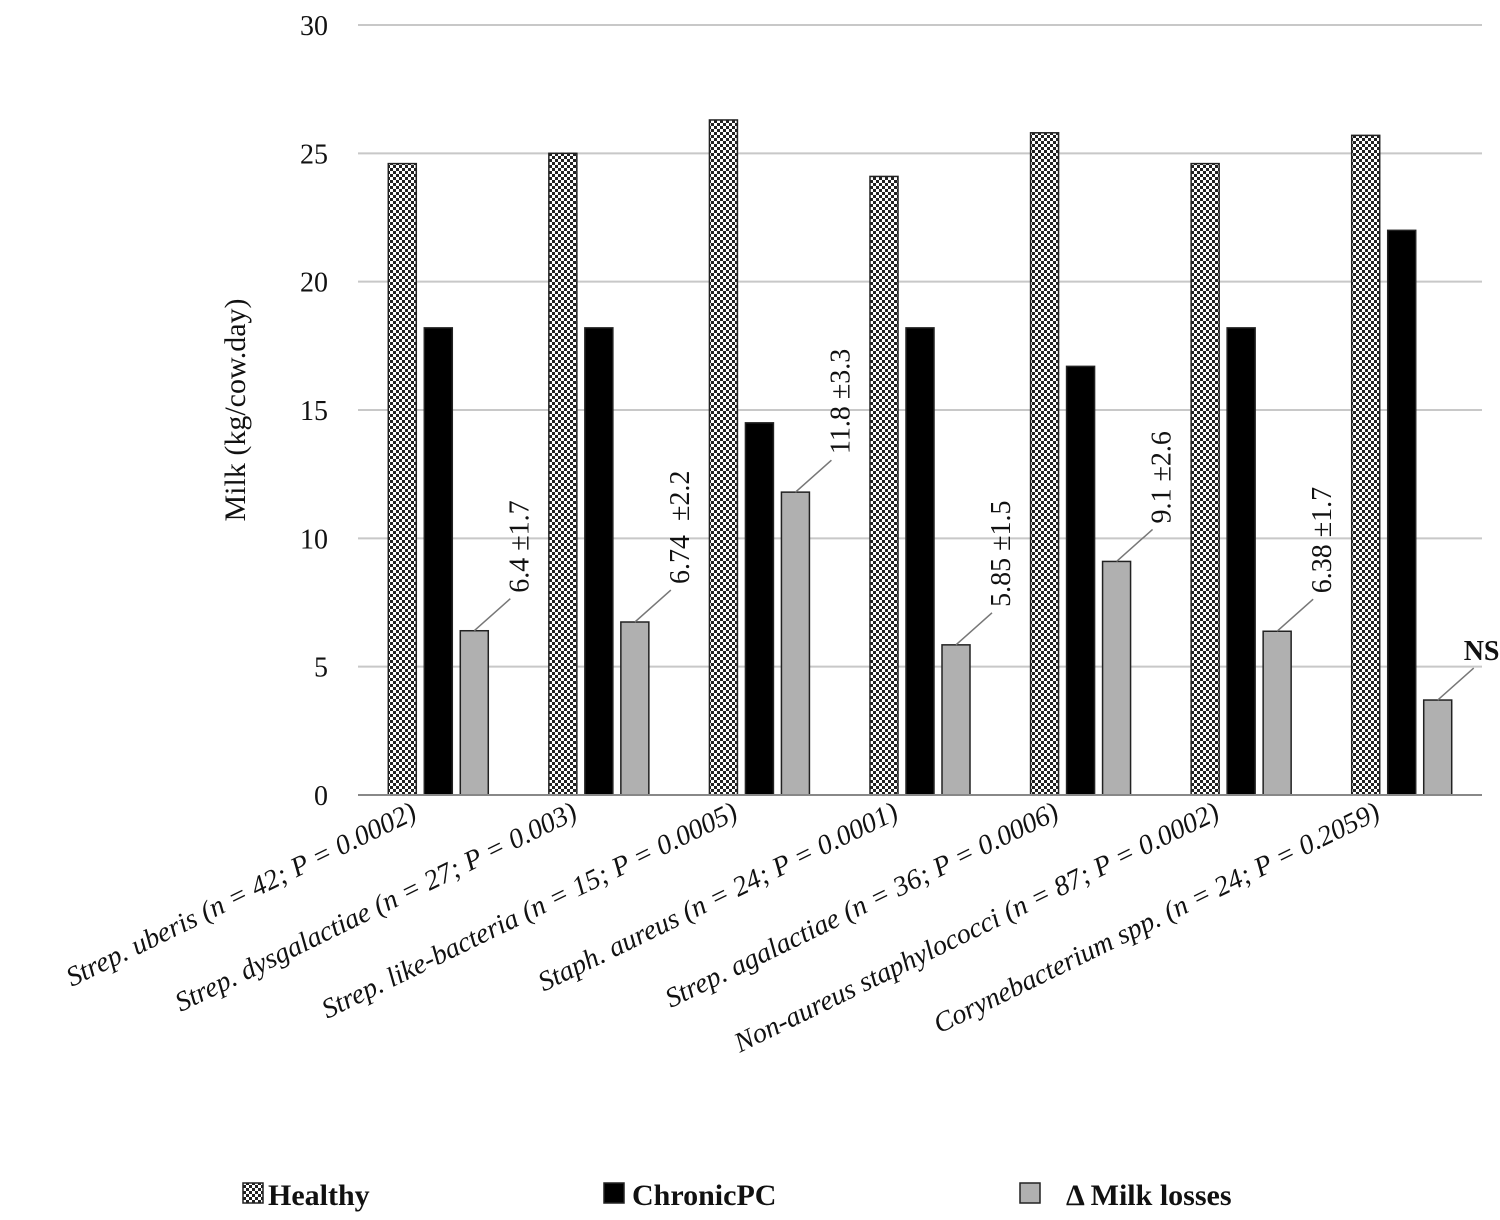 The width and height of the screenshot is (1500, 1220). I want to click on y-tick-label: 25, so click(314, 154).